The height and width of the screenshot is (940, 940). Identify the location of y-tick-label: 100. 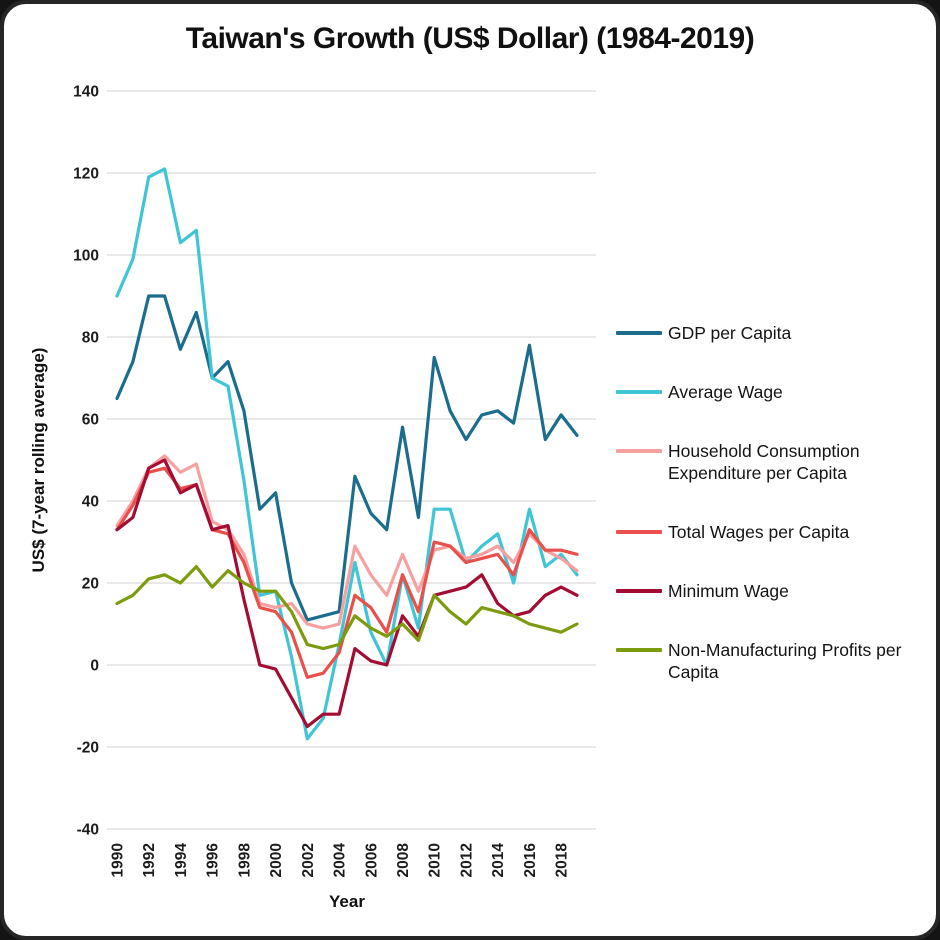
(86, 256).